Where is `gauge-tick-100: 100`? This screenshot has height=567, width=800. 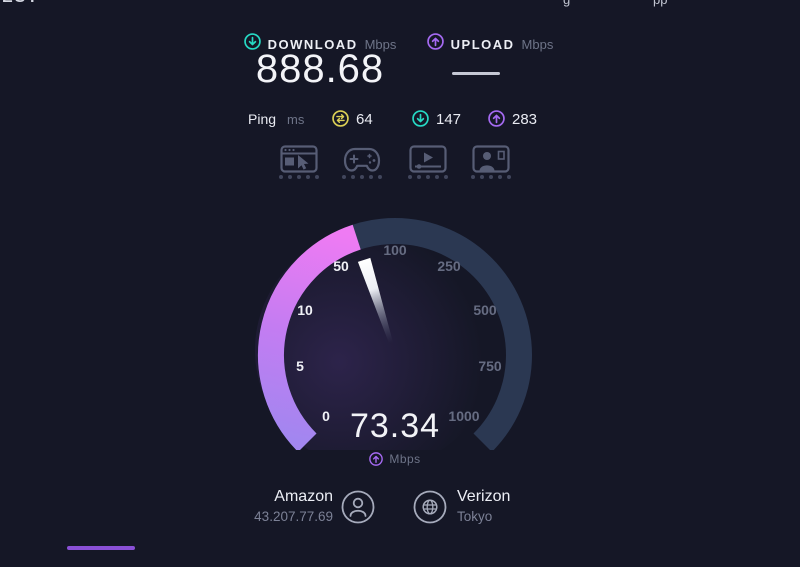
gauge-tick-100: 100 is located at coordinates (395, 250).